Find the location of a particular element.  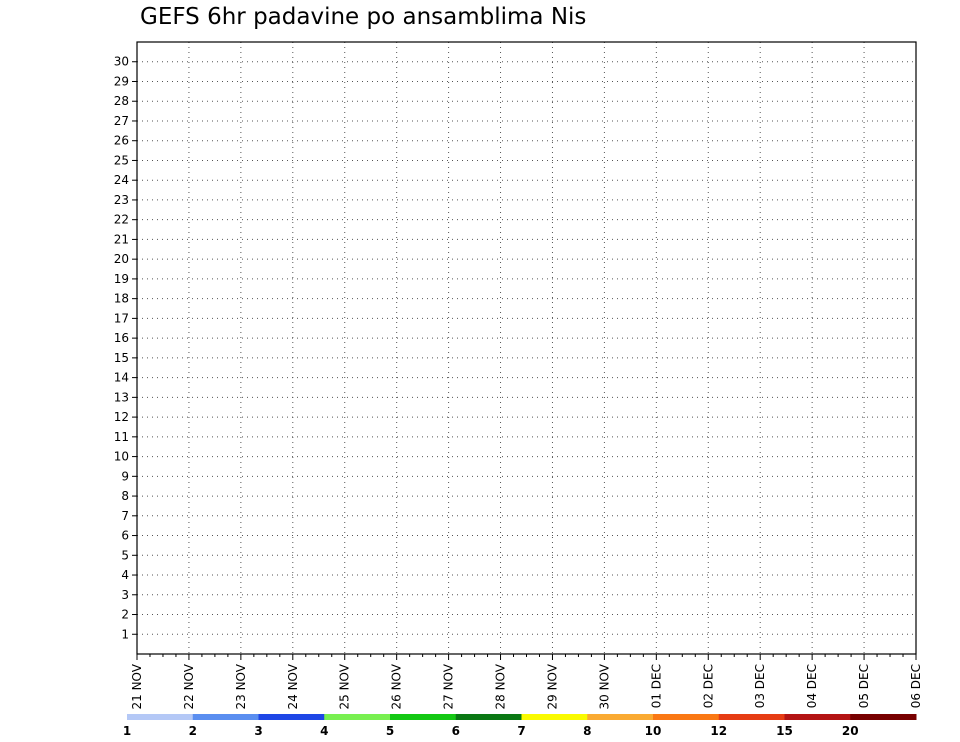

legend-label: 15 is located at coordinates (784, 731).